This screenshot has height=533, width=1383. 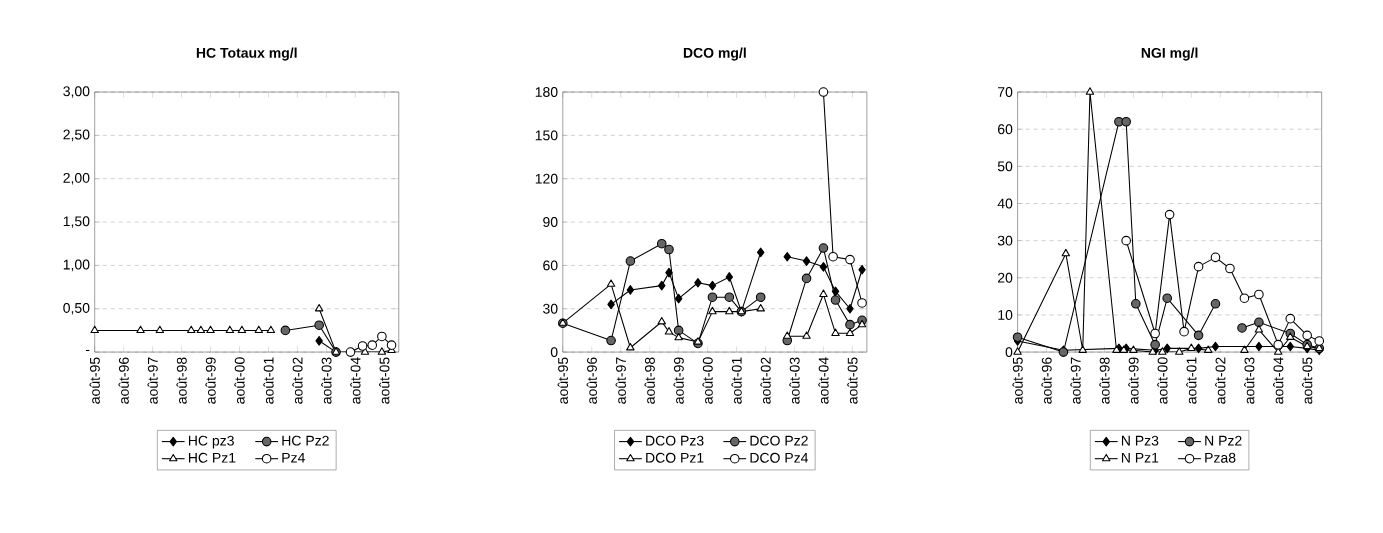 I want to click on y-tick-label: -, so click(x=87, y=350).